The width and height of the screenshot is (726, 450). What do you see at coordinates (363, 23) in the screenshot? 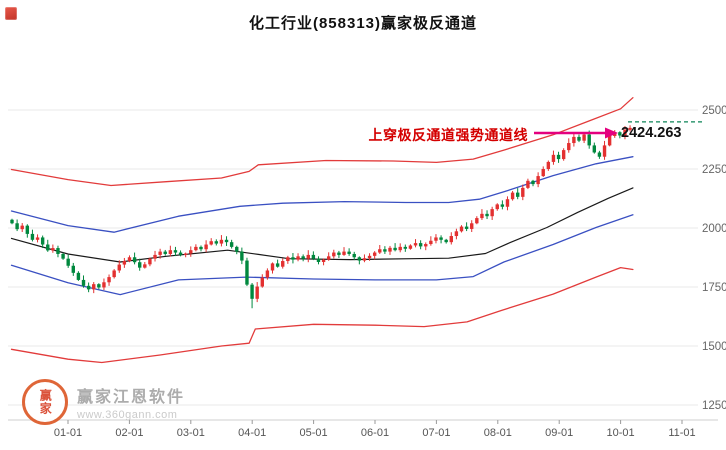
I see `chart-title: 化工行业(858313)赢家极反通道` at bounding box center [363, 23].